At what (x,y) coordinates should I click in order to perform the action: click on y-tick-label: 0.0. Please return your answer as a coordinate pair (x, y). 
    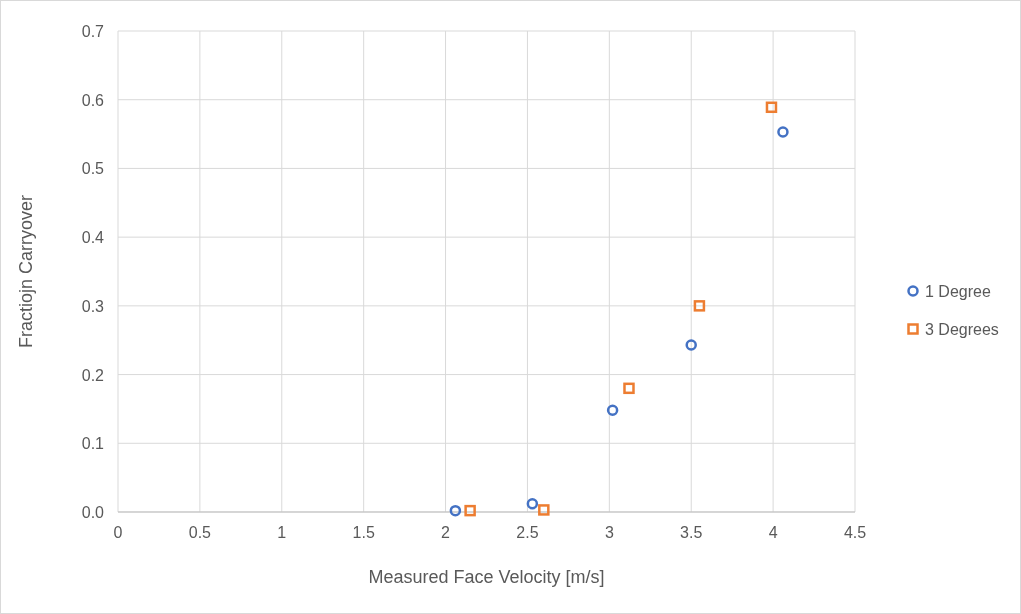
    Looking at the image, I should click on (93, 512).